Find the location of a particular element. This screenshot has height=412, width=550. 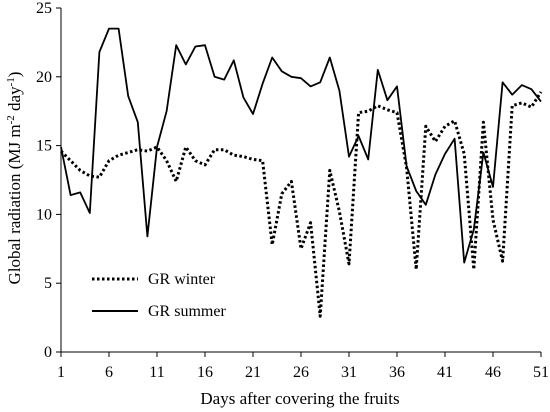

x-tick-label: 6 is located at coordinates (109, 372).